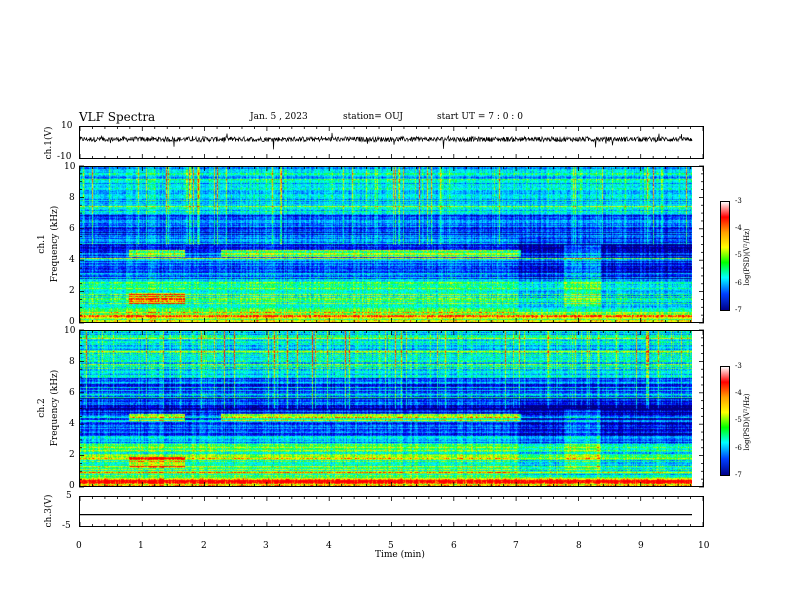 Image resolution: width=792 pixels, height=612 pixels. What do you see at coordinates (72, 322) in the screenshot?
I see `spec1-ytick-0: 0` at bounding box center [72, 322].